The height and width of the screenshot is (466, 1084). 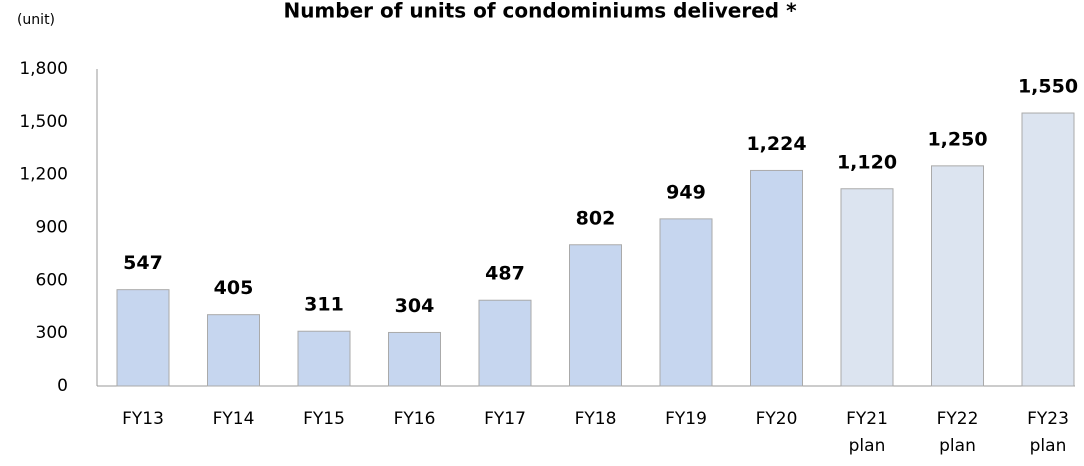 I want to click on x-tick-label: FY13, so click(x=143, y=419).